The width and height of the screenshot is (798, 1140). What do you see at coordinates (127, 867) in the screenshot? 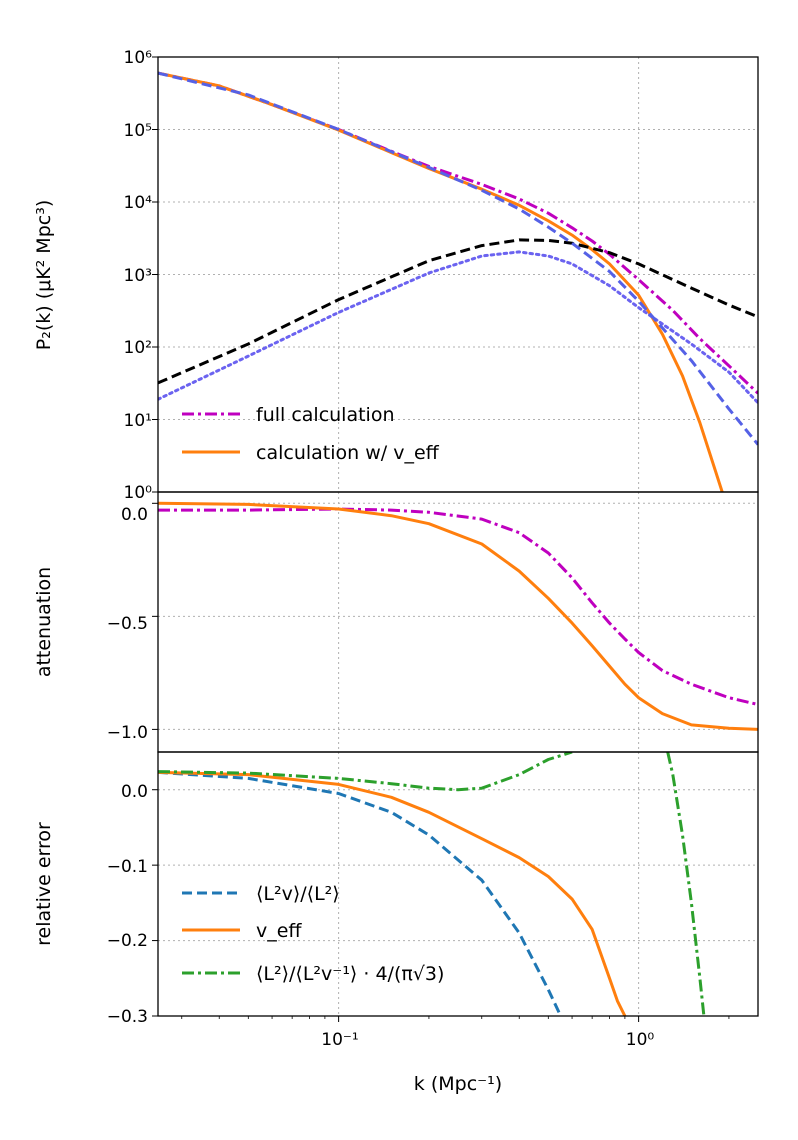
I see `y-tick-label: −0.1` at bounding box center [127, 867].